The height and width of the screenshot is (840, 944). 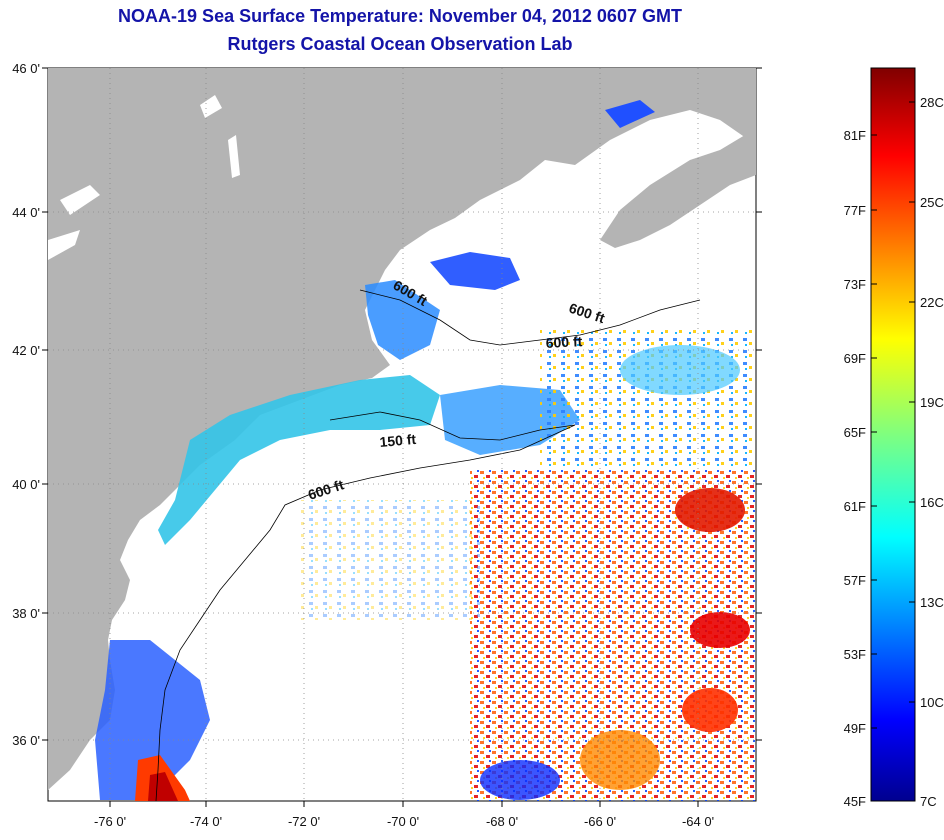 I want to click on lon-label: -66 0', so click(x=600, y=821).